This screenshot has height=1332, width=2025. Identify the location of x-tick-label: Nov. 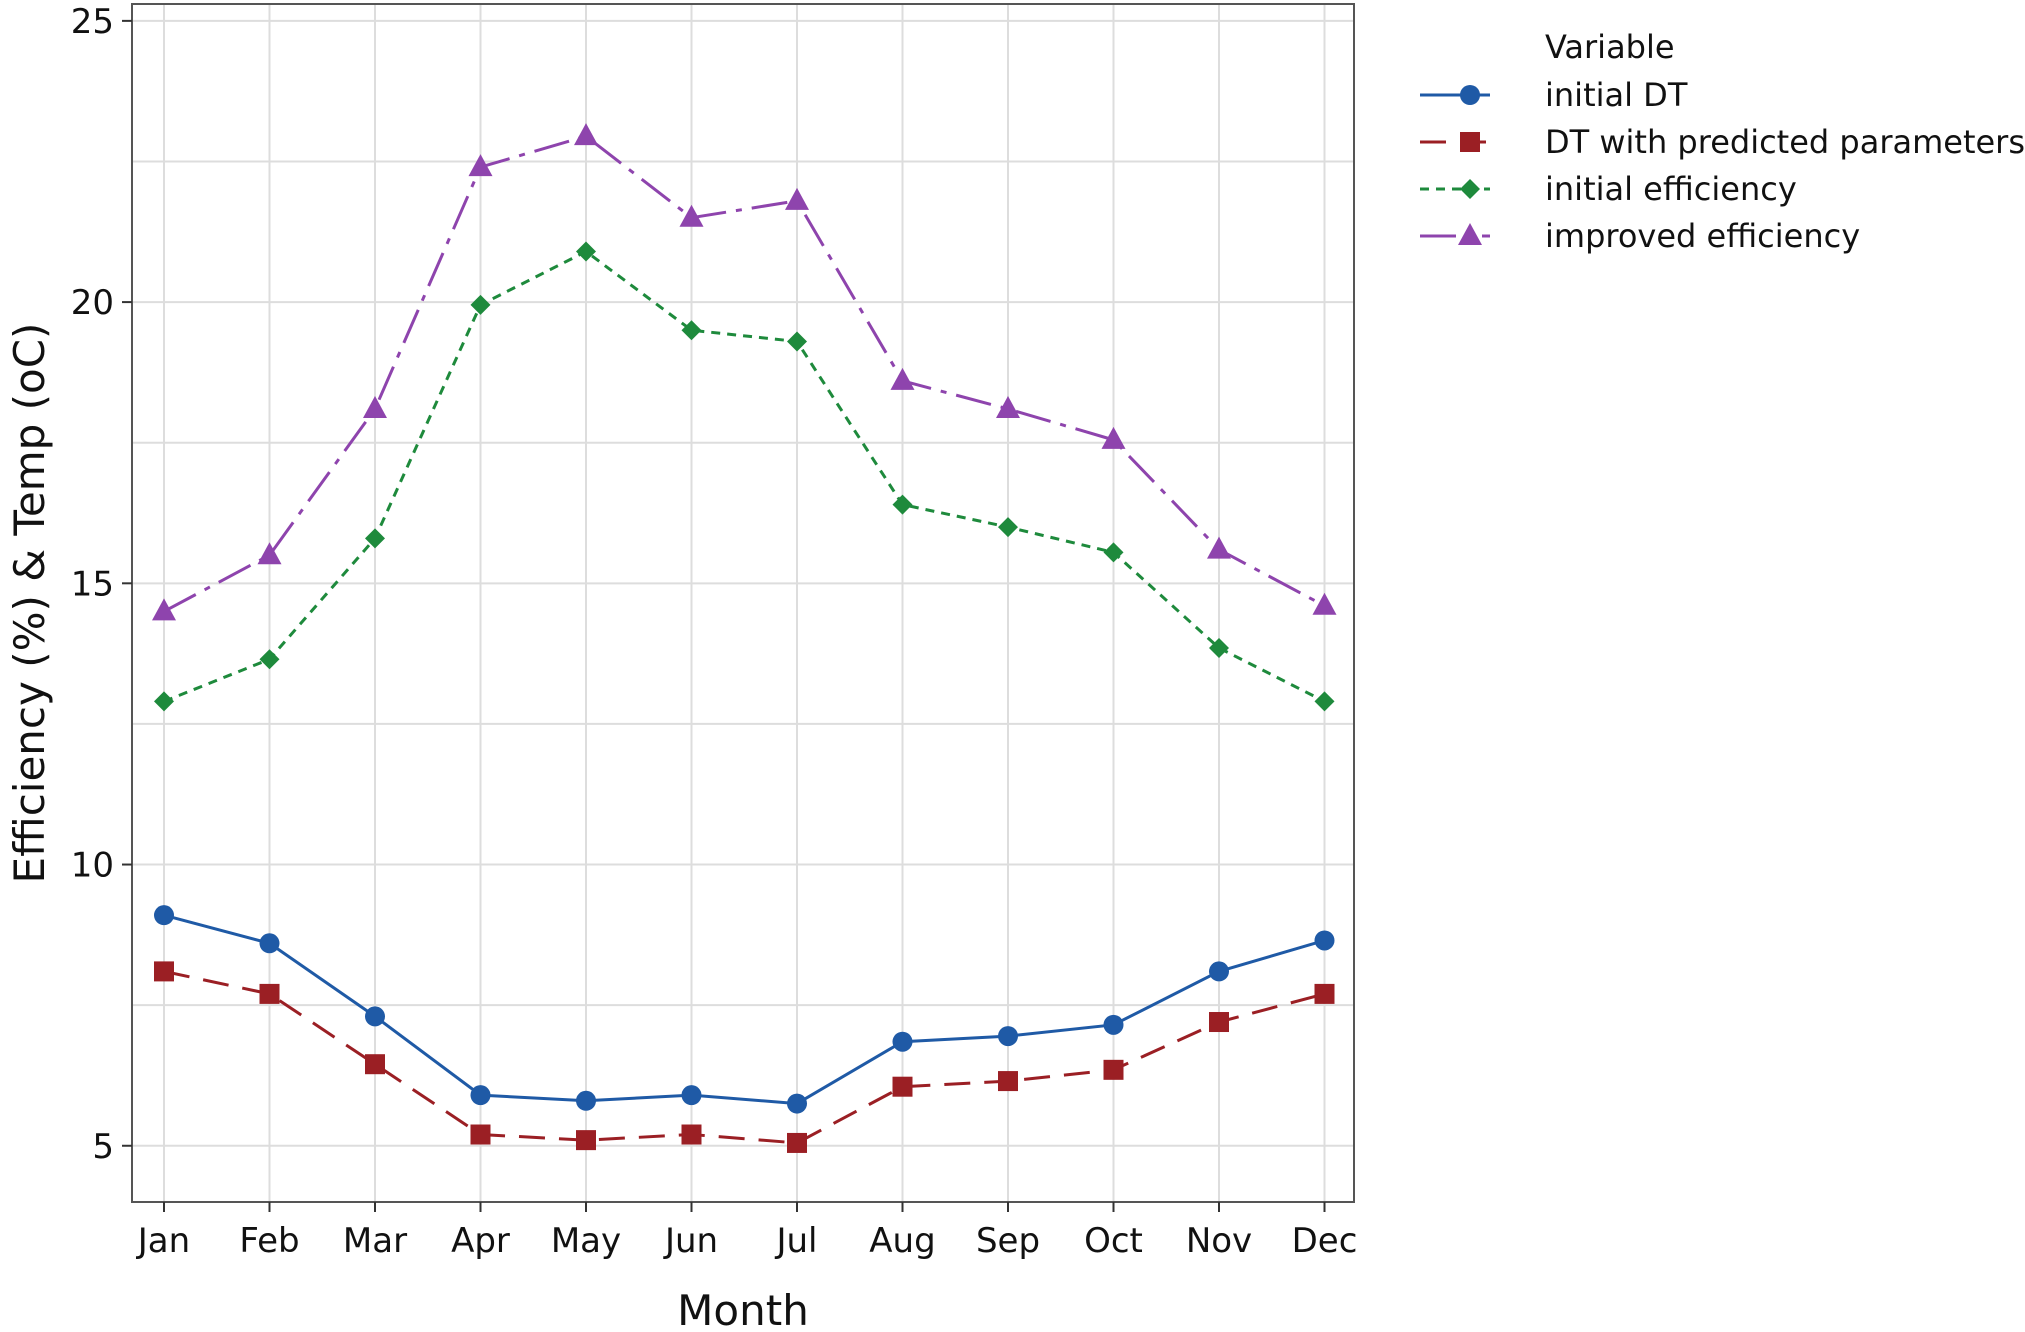
(1219, 1241).